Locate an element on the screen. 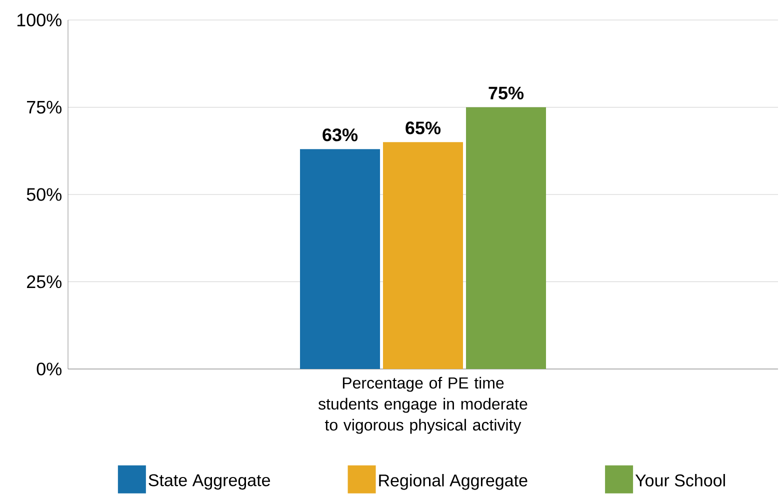  x-tick-label: Percentage of PE time students engage in moderate to vigorous physical activity is located at coordinates (423, 405).